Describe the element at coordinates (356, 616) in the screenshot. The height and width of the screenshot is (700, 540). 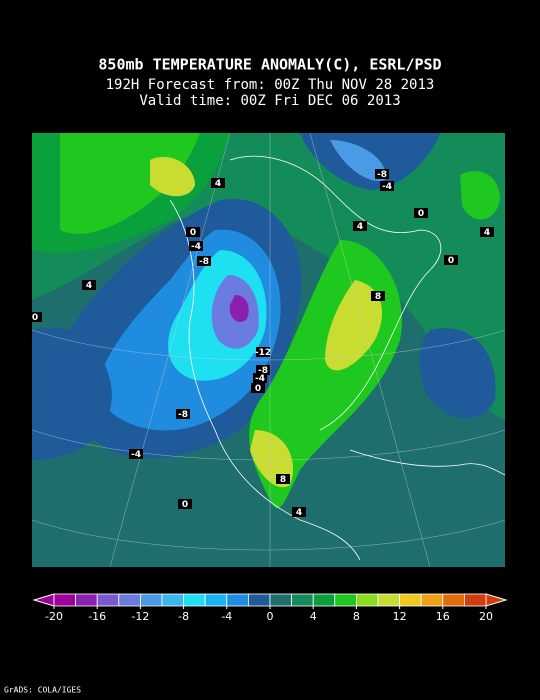
I see `colorbar-tick-label: 8` at that location.